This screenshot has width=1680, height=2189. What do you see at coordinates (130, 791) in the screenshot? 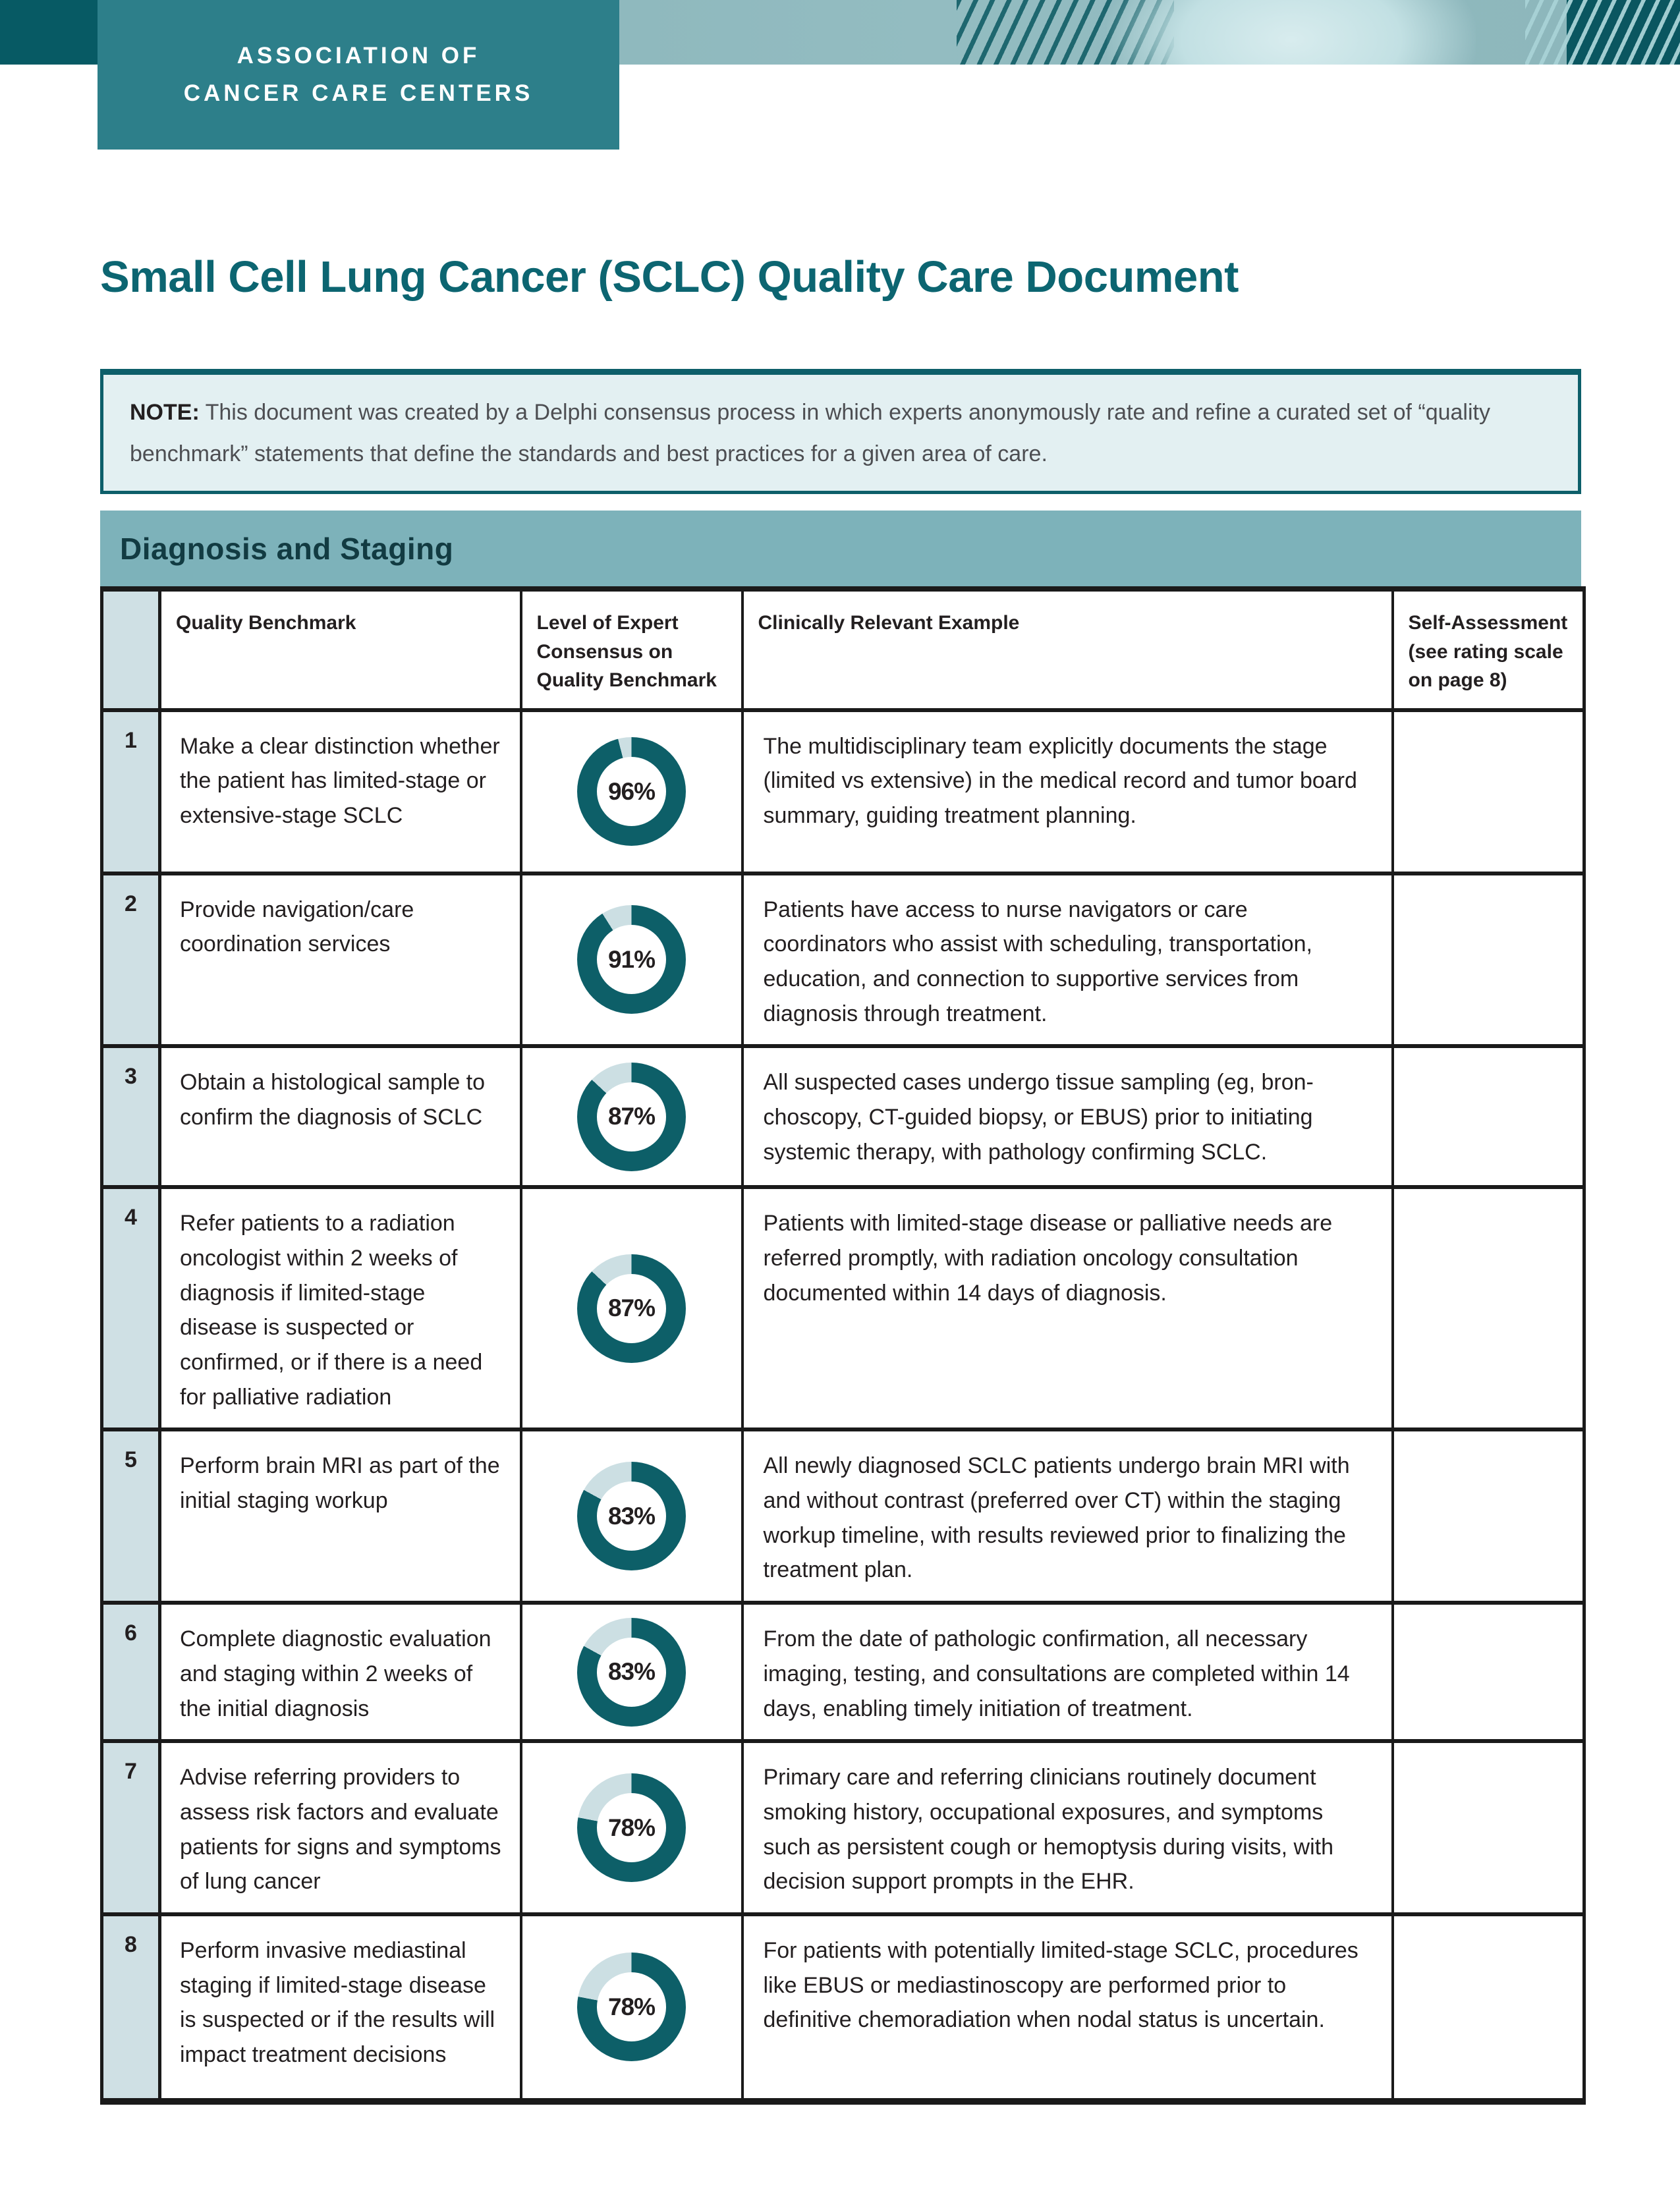
I see `row-number: 1` at bounding box center [130, 791].